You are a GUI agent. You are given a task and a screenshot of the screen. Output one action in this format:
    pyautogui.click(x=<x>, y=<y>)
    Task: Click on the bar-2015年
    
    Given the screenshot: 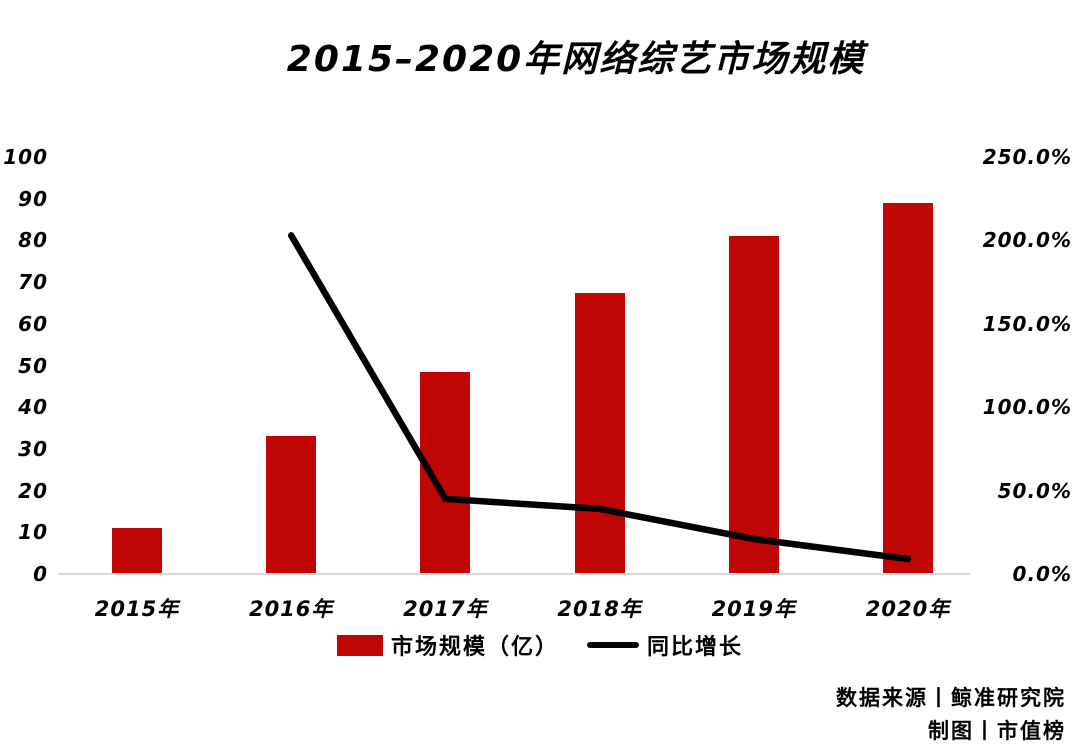 What is the action you would take?
    pyautogui.click(x=137, y=551)
    